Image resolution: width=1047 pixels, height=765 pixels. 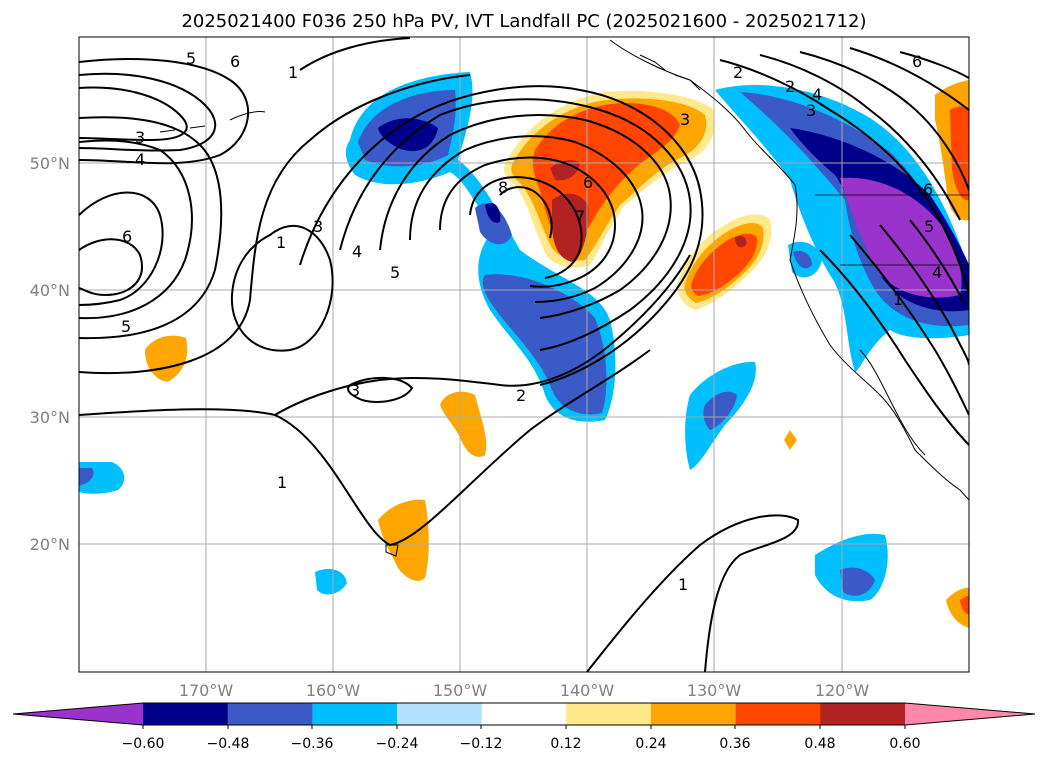 I want to click on colorbar-tick-label: −0.60, so click(x=143, y=744).